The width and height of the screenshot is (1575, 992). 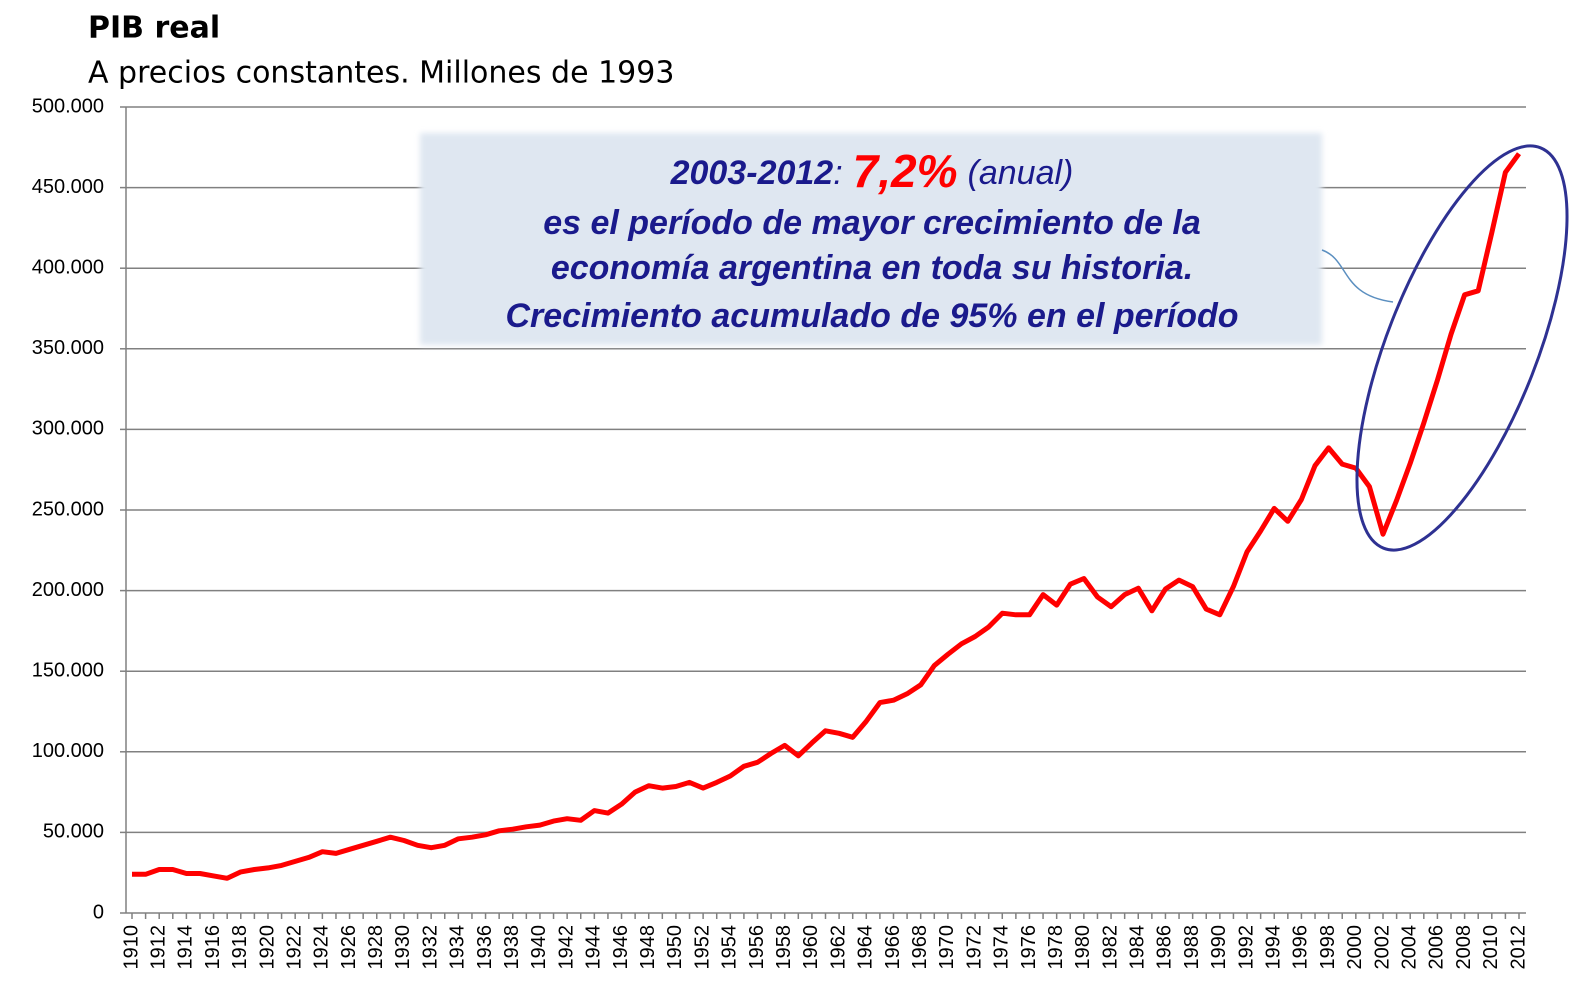 I want to click on x-tick-label: 1912, so click(x=158, y=947).